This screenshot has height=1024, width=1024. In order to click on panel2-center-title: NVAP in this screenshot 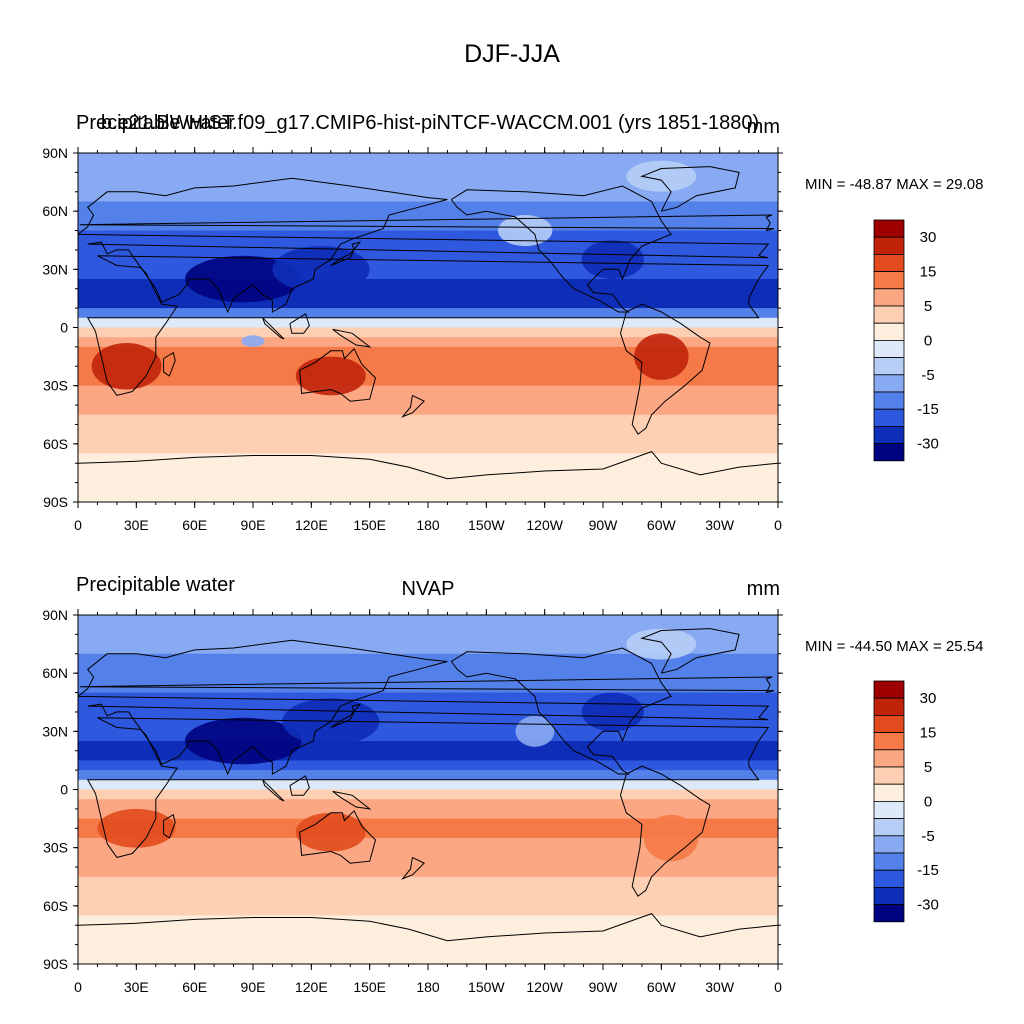, I will do `click(428, 589)`.